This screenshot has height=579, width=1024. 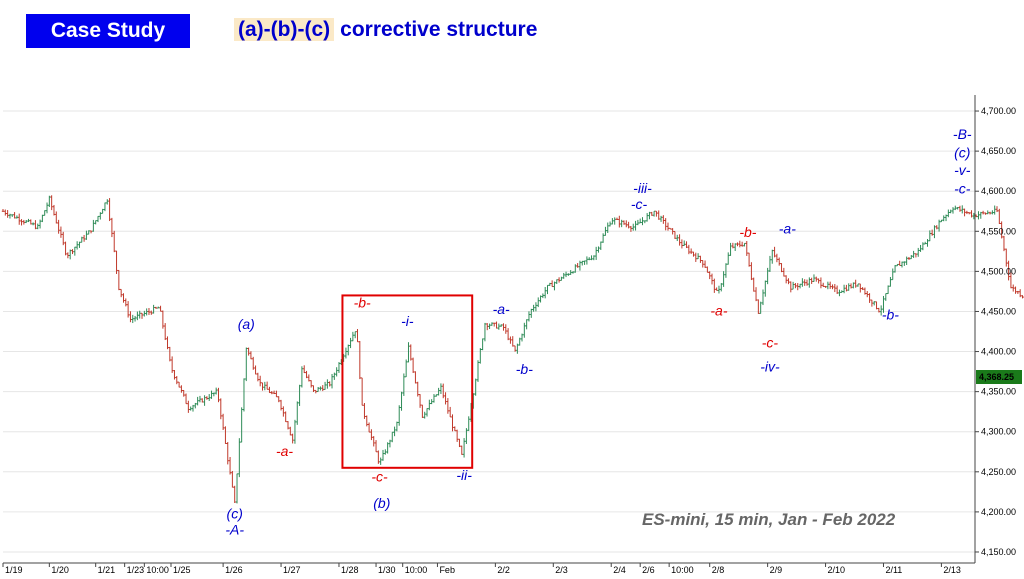 I want to click on y-tick-label: 4,400.00, so click(x=998, y=352).